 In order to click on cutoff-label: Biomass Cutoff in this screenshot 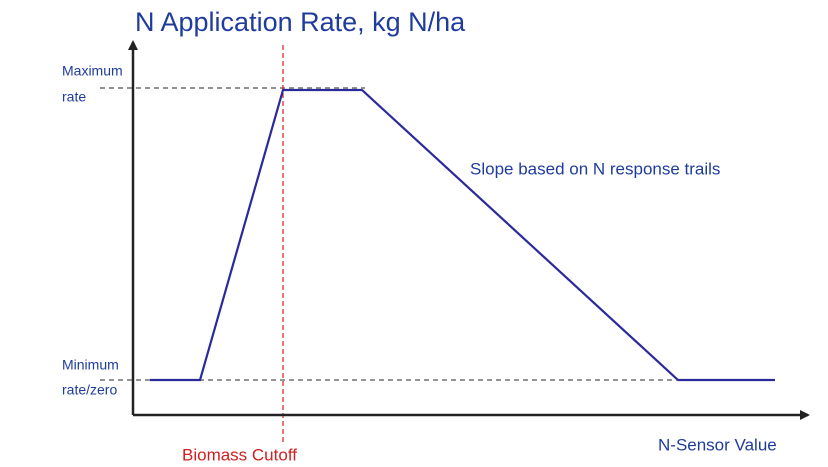, I will do `click(239, 454)`.